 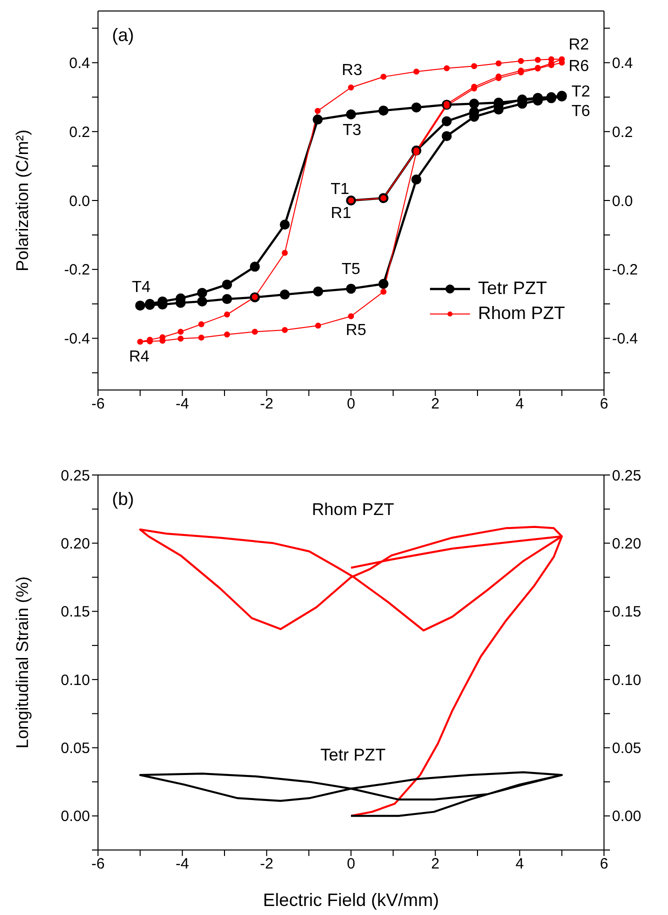 What do you see at coordinates (627, 680) in the screenshot?
I see `y2-tick-label: 0.10` at bounding box center [627, 680].